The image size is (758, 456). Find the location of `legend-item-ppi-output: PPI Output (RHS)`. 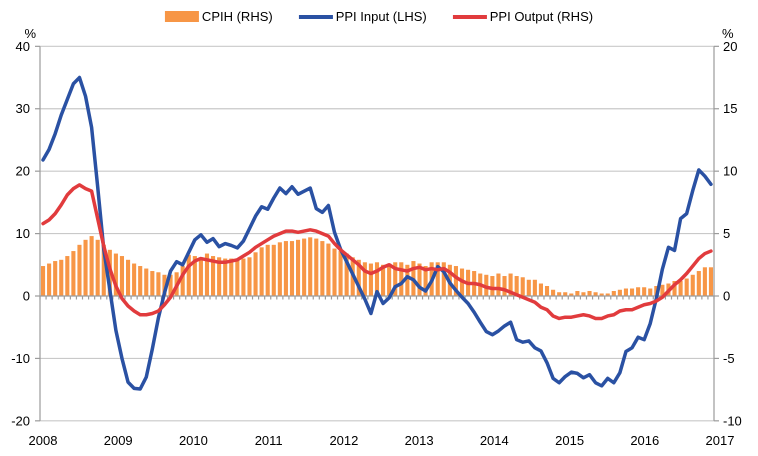

legend-item-ppi-output: PPI Output (RHS) is located at coordinates (523, 16).